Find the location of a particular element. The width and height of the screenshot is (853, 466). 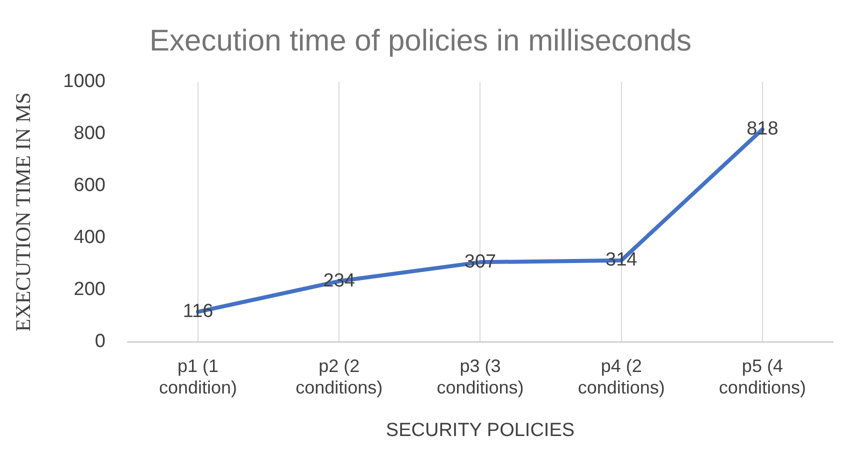

y-tick-label: 1000 is located at coordinates (84, 81).